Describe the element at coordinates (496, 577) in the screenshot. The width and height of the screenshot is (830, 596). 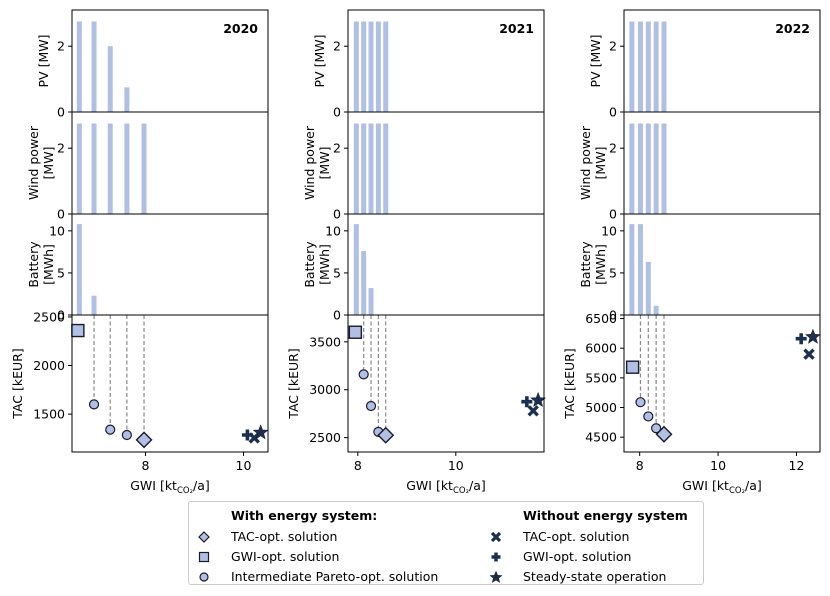
I see `star-icon` at that location.